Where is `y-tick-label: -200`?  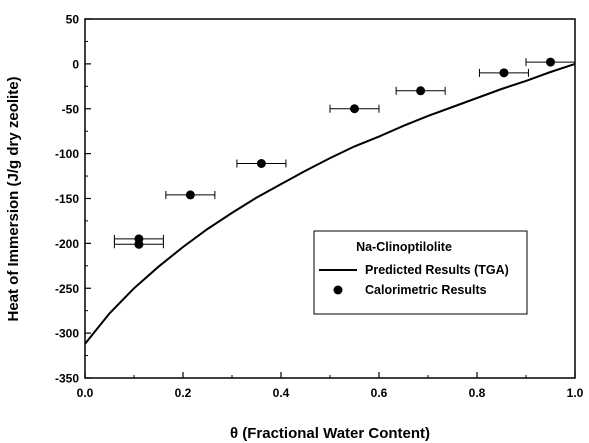
y-tick-label: -200 is located at coordinates (67, 244).